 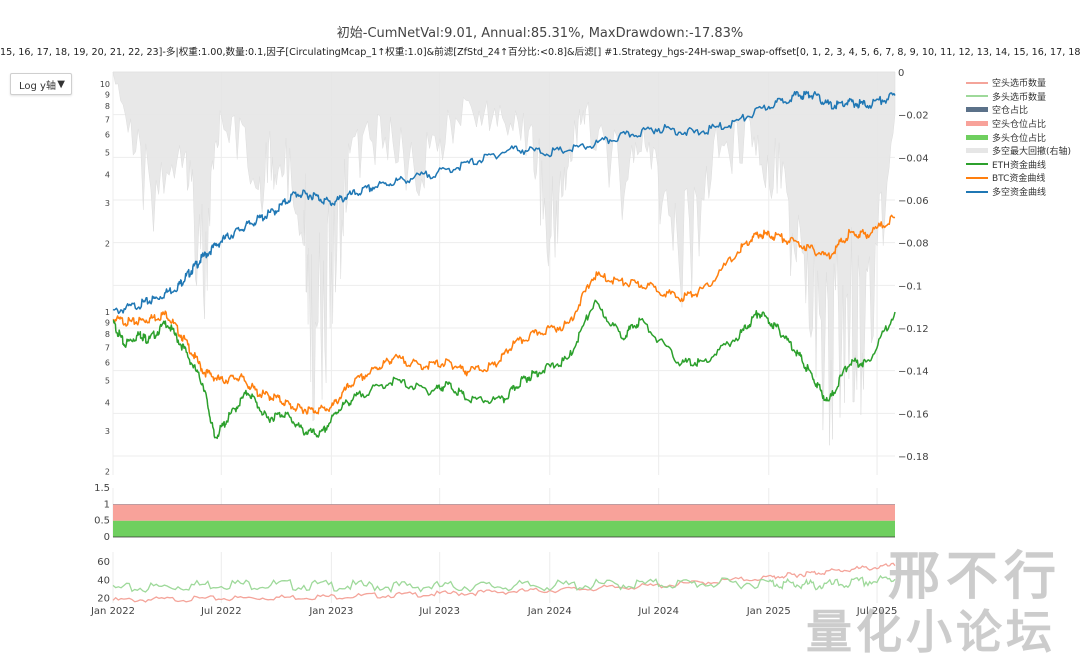 I want to click on legend-item: 多头仓位占比, so click(x=1021, y=137).